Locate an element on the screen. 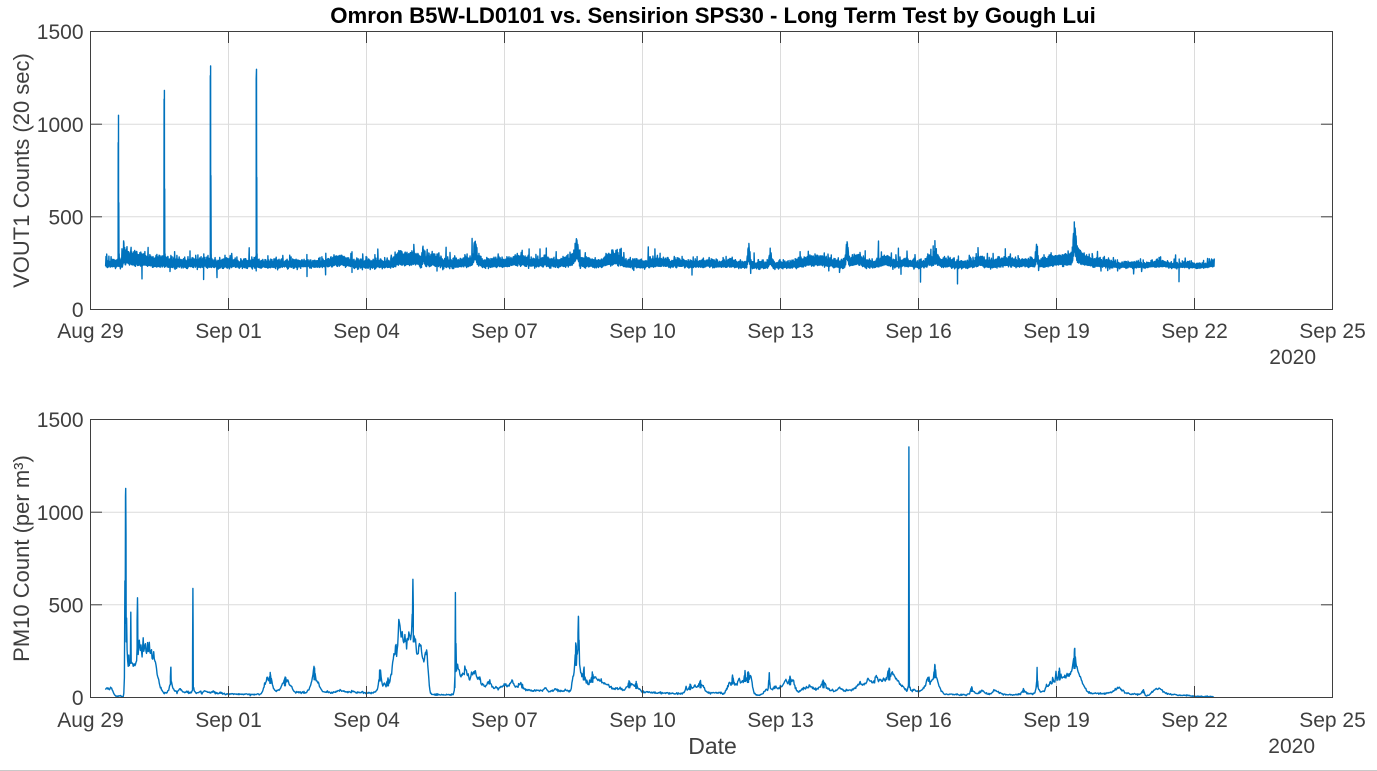 This screenshot has height=771, width=1377. svg-text: VOUT1 Counts (20 sec) is located at coordinates (21, 170).